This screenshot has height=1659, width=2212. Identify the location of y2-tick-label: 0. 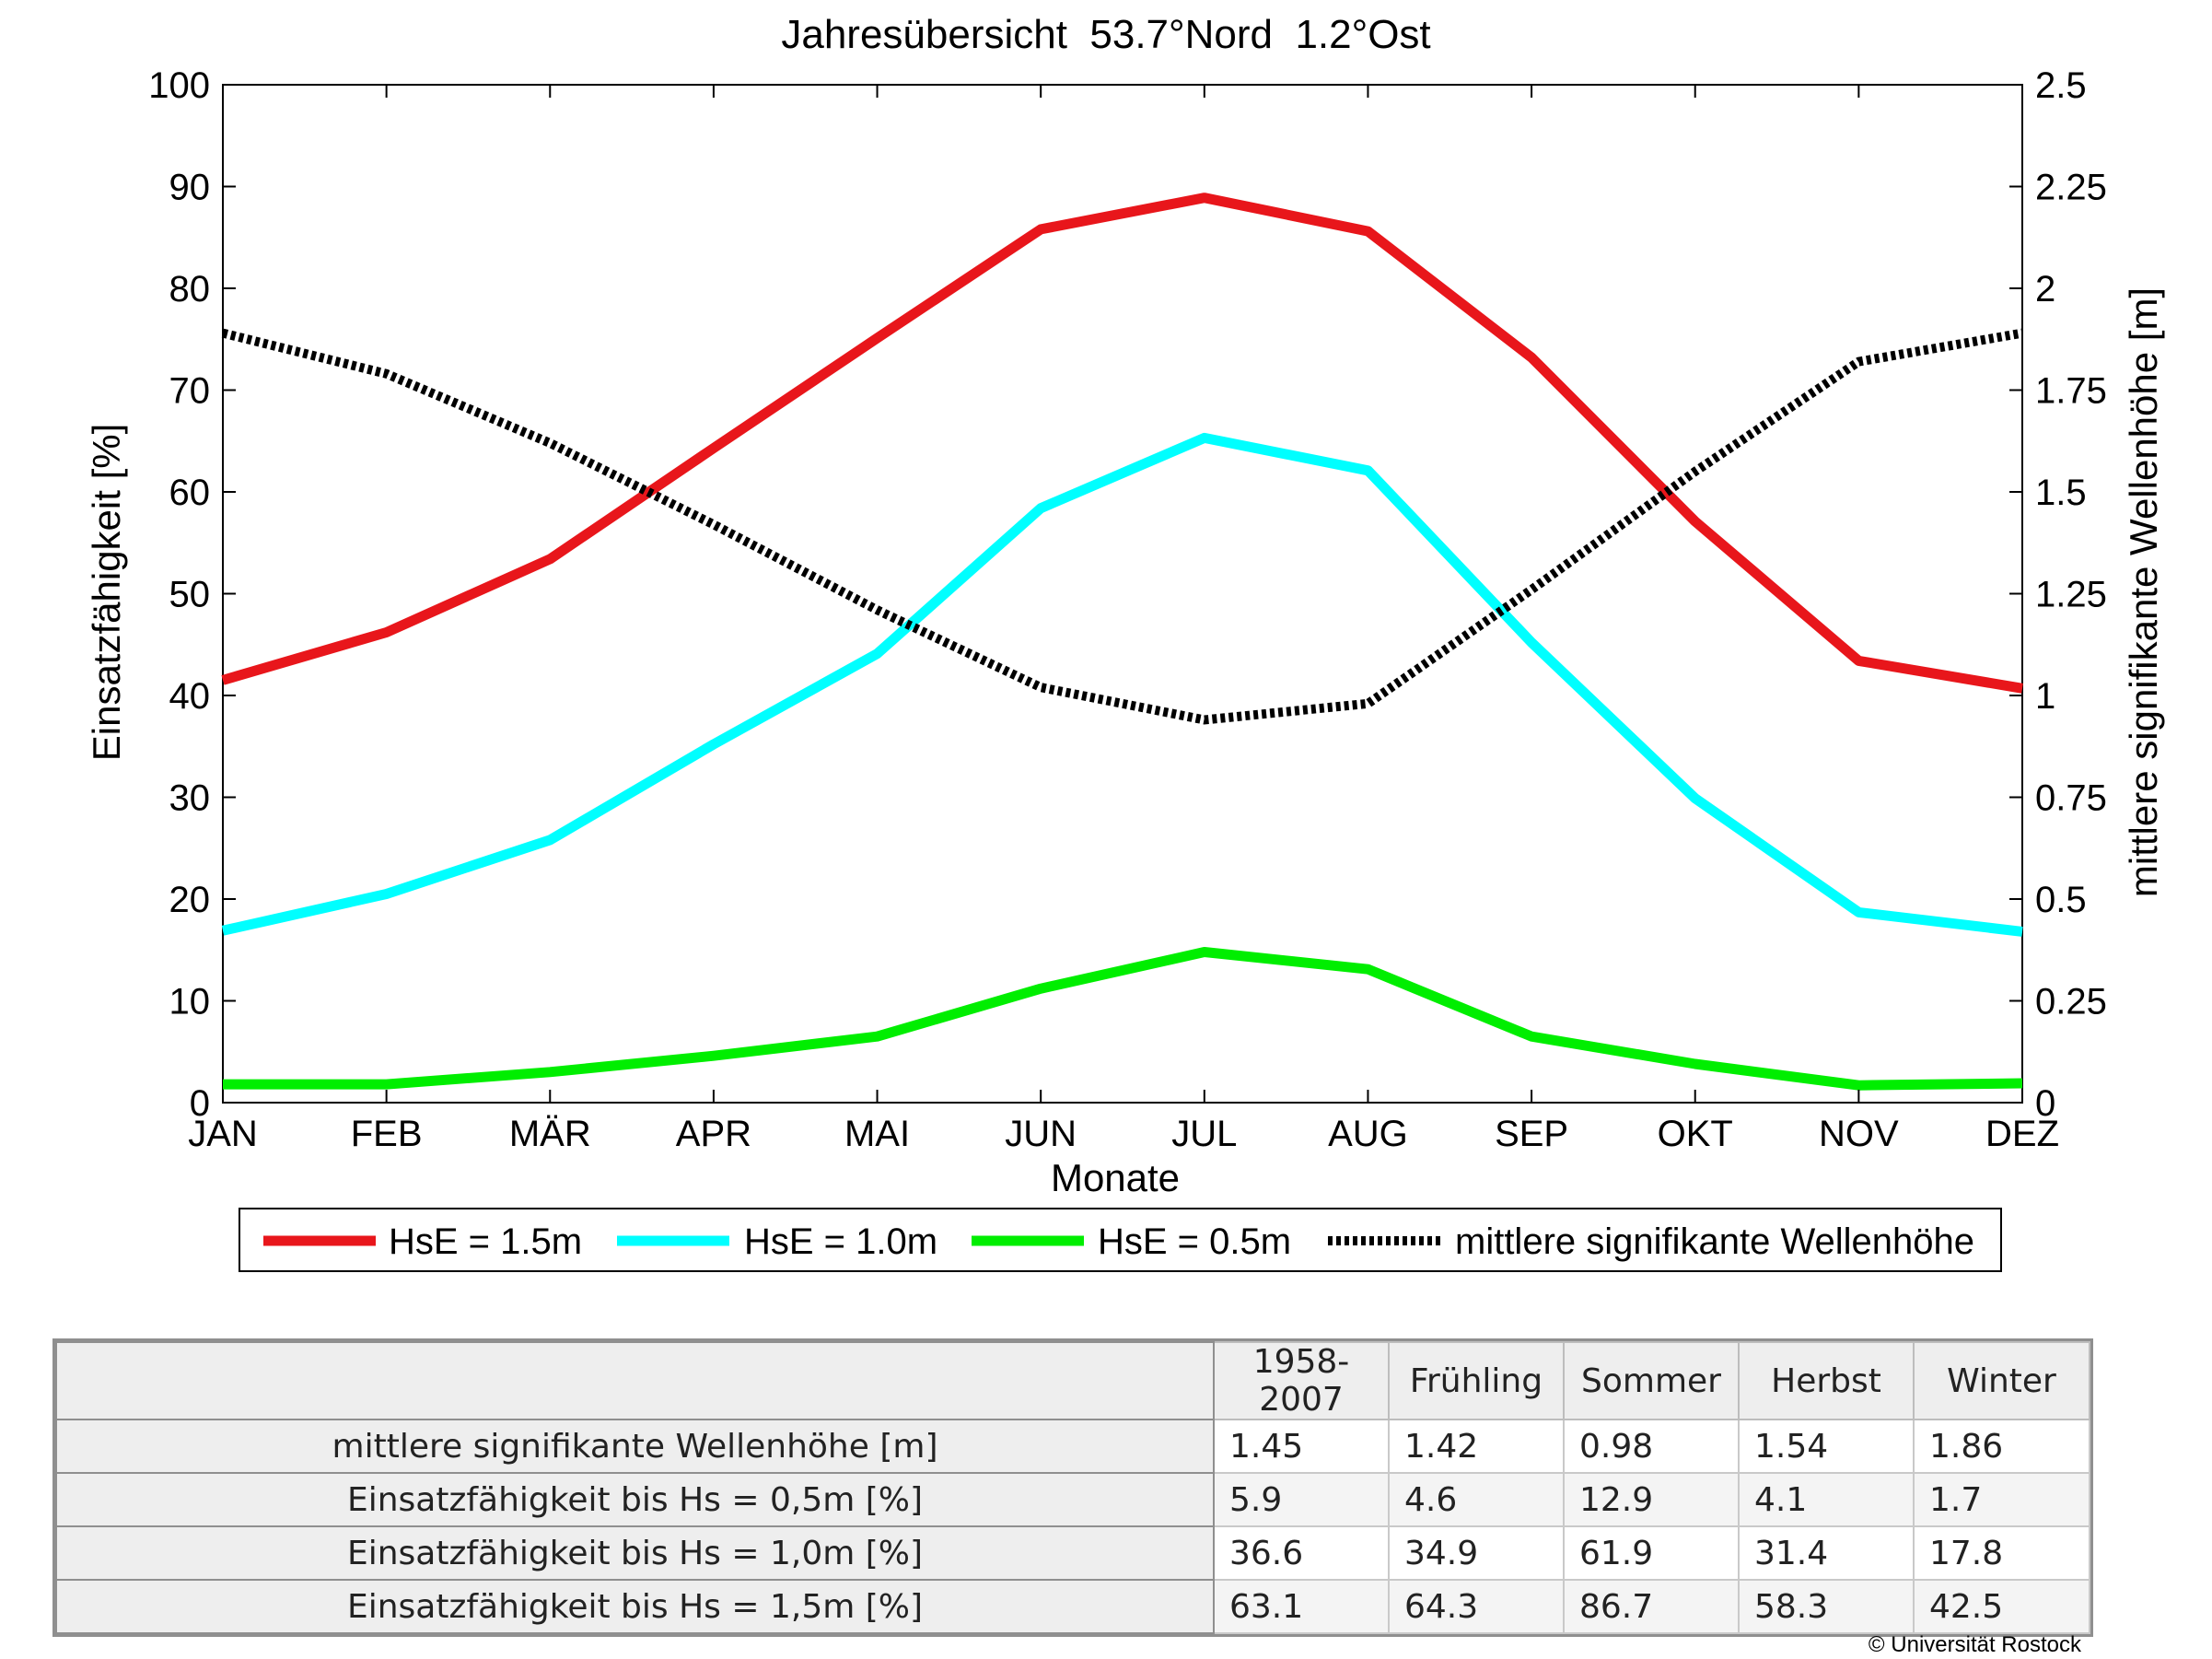
(2045, 1103).